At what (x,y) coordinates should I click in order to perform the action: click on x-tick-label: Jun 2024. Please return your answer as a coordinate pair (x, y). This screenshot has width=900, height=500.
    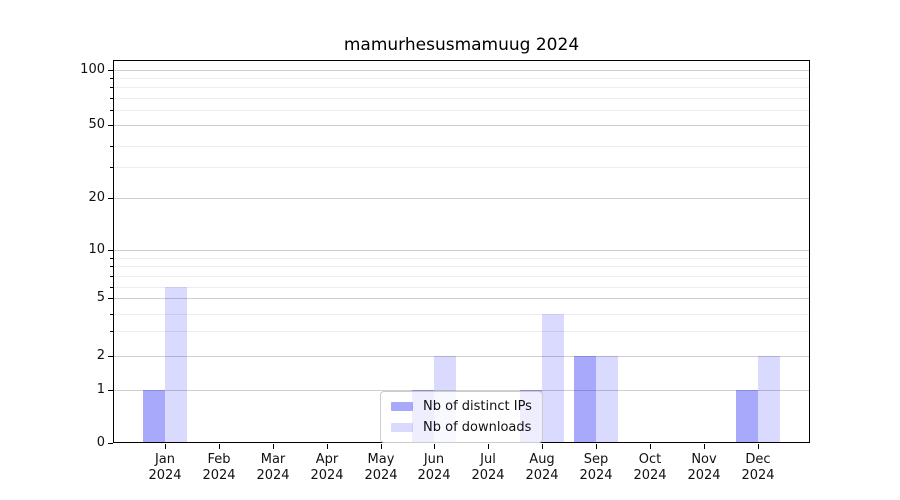
    Looking at the image, I should click on (434, 467).